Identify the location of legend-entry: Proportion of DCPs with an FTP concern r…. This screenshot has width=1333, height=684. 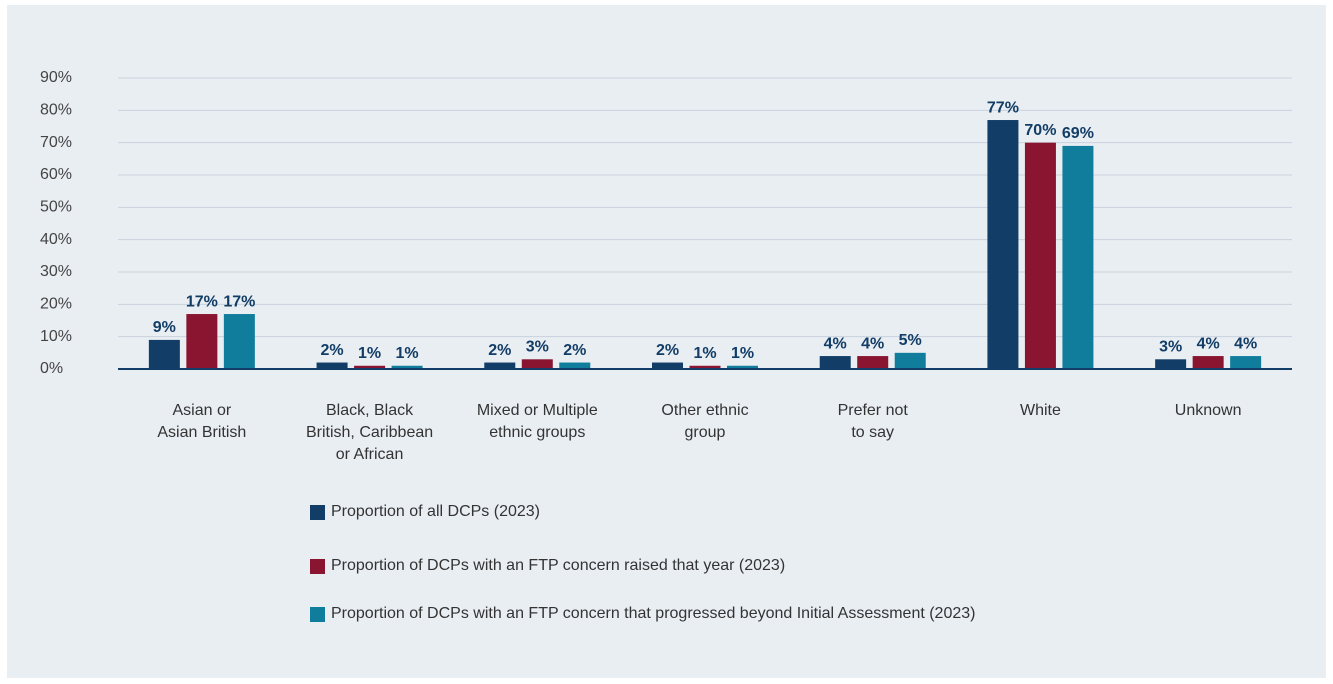
(547, 566).